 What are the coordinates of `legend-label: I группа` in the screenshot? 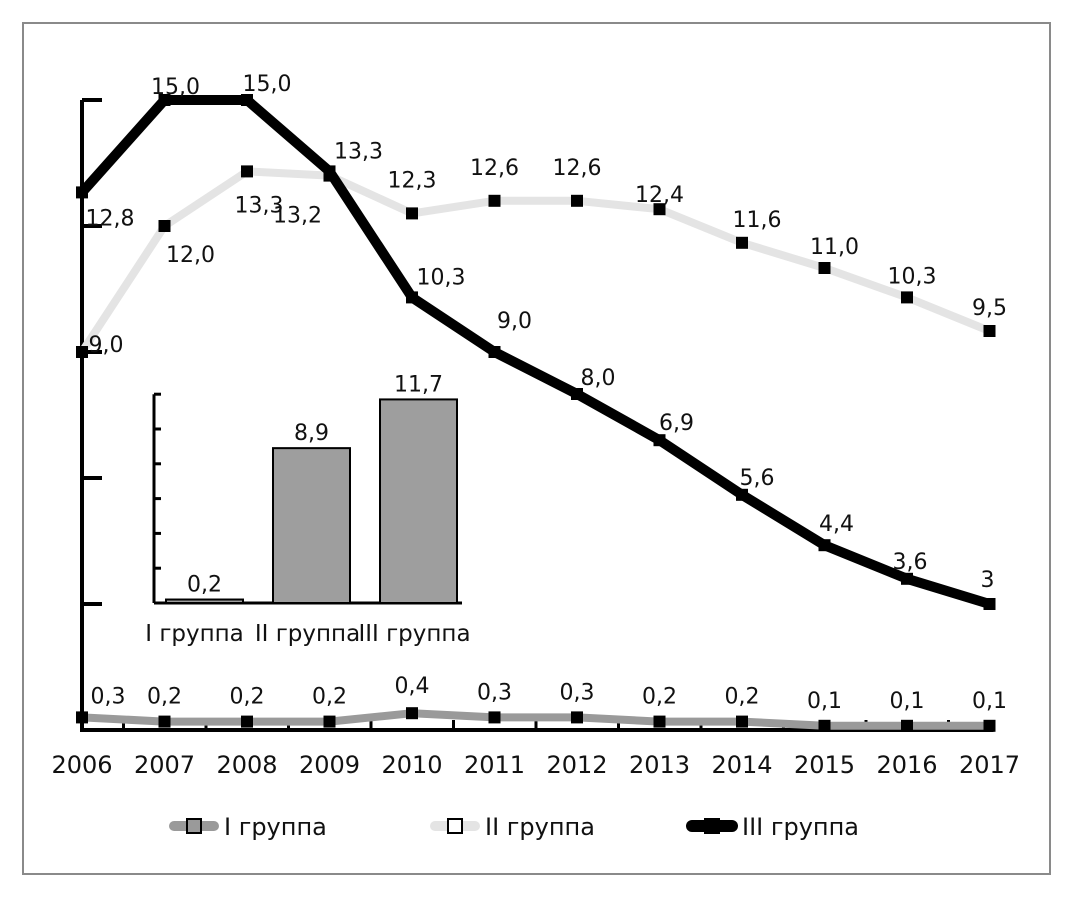 It's located at (275, 827).